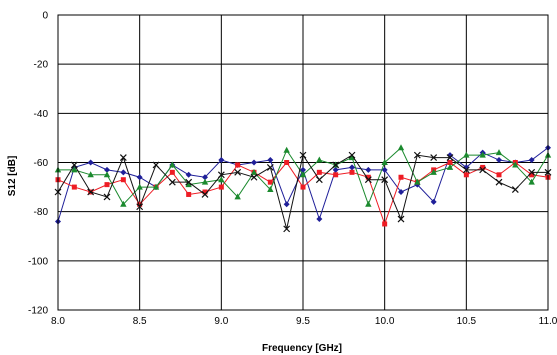 The height and width of the screenshot is (355, 557). Describe the element at coordinates (385, 321) in the screenshot. I see `x-tick-label: 10.0` at that location.